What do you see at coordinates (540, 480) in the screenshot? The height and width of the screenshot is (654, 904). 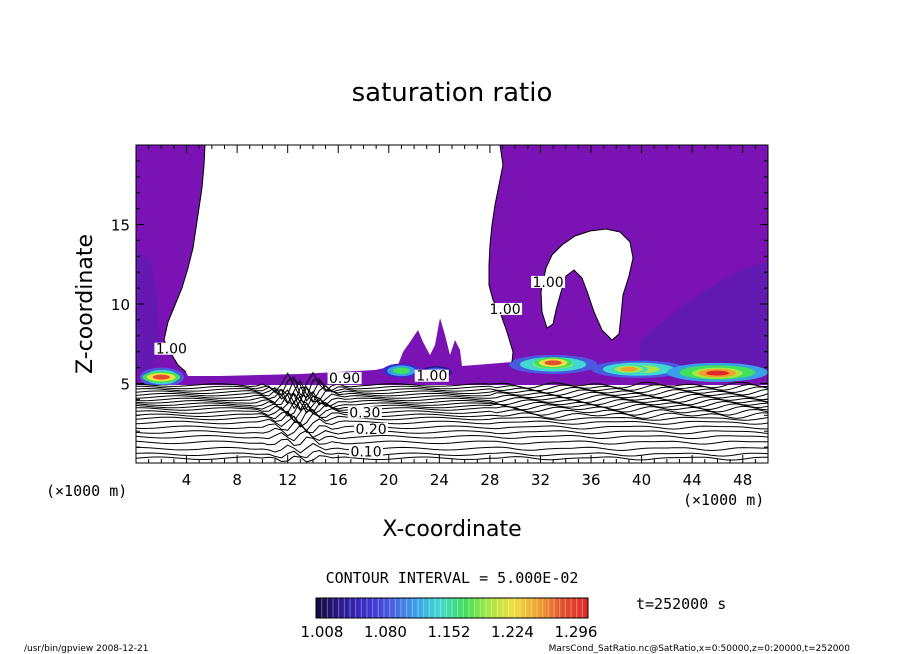 I see `x-tick-label: 32` at bounding box center [540, 480].